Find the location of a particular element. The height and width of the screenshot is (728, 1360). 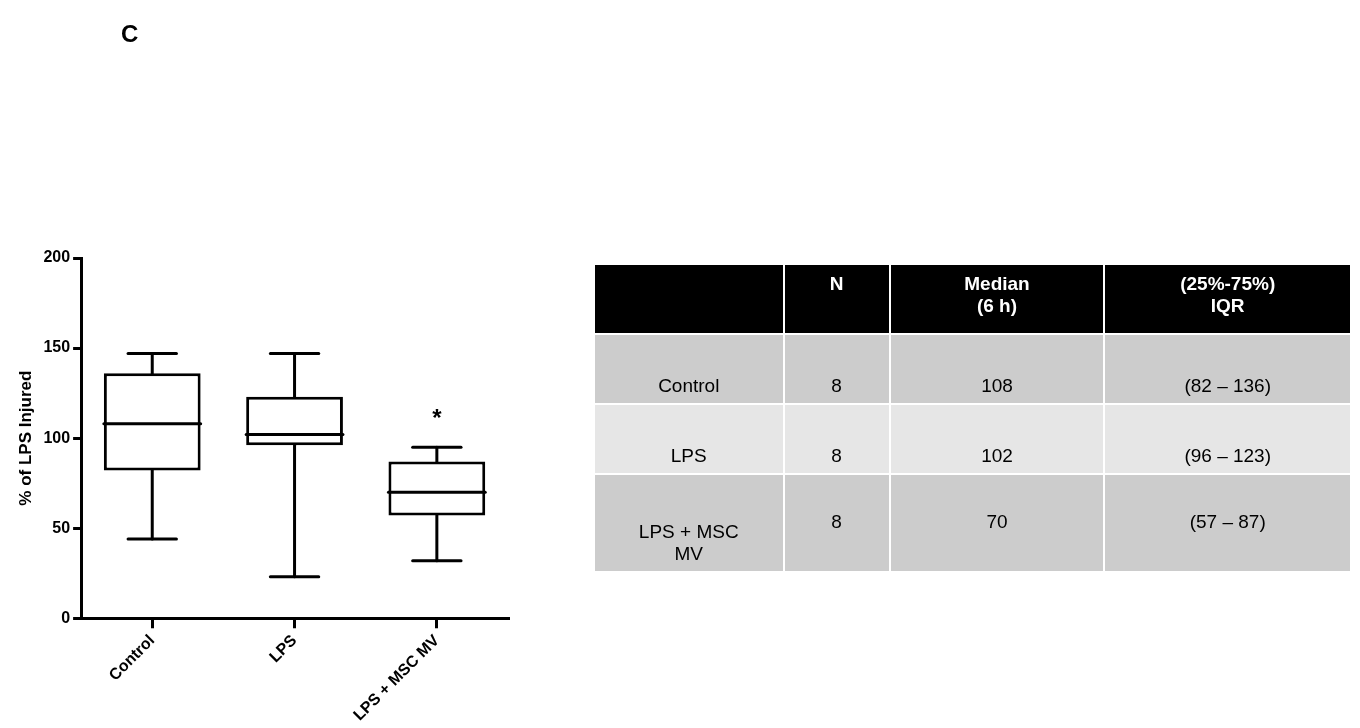

y-tick-label: 150 is located at coordinates (57, 347).